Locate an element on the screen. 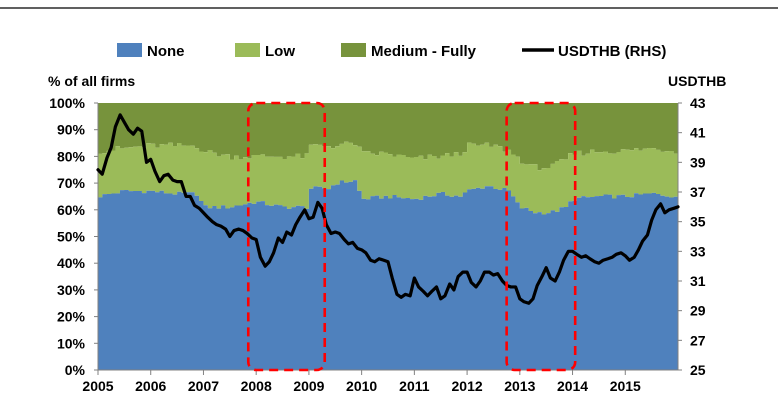  x-tick-label: 2009 is located at coordinates (308, 386).